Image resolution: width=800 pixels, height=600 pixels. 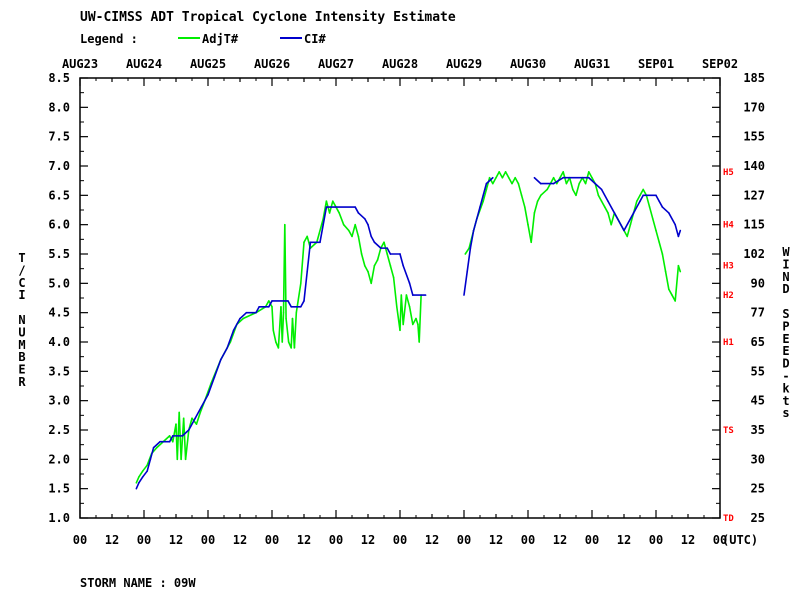 I want to click on wind-tick-label: 25, so click(x=758, y=518).